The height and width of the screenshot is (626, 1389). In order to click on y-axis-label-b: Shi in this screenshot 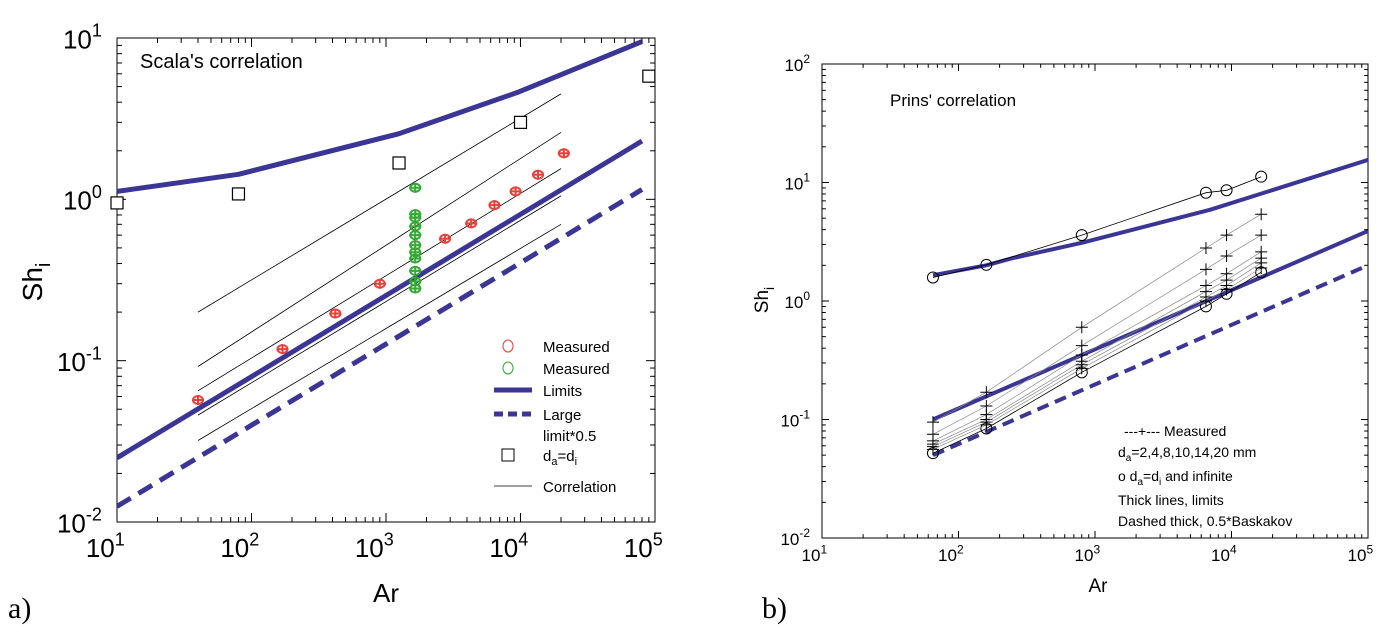, I will do `click(764, 300)`.